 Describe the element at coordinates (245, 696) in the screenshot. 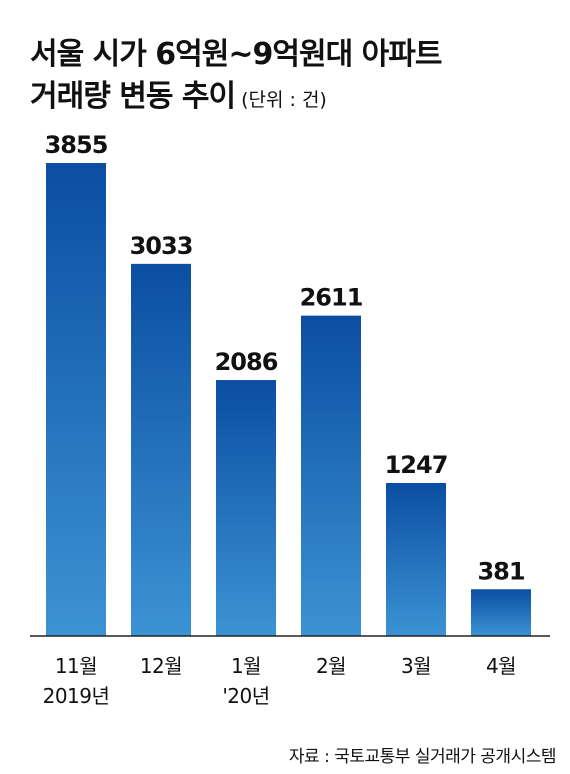

I see `category-label-2-1: '20년` at that location.